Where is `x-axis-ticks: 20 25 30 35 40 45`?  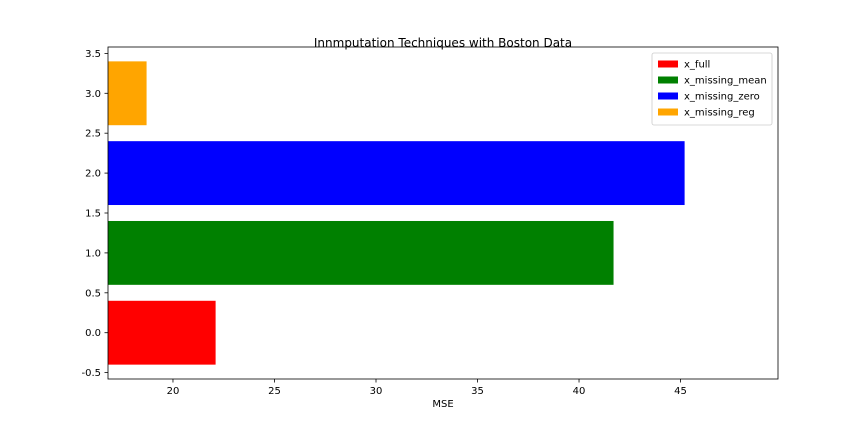
x-axis-ticks: 20 25 30 35 40 45 is located at coordinates (427, 388).